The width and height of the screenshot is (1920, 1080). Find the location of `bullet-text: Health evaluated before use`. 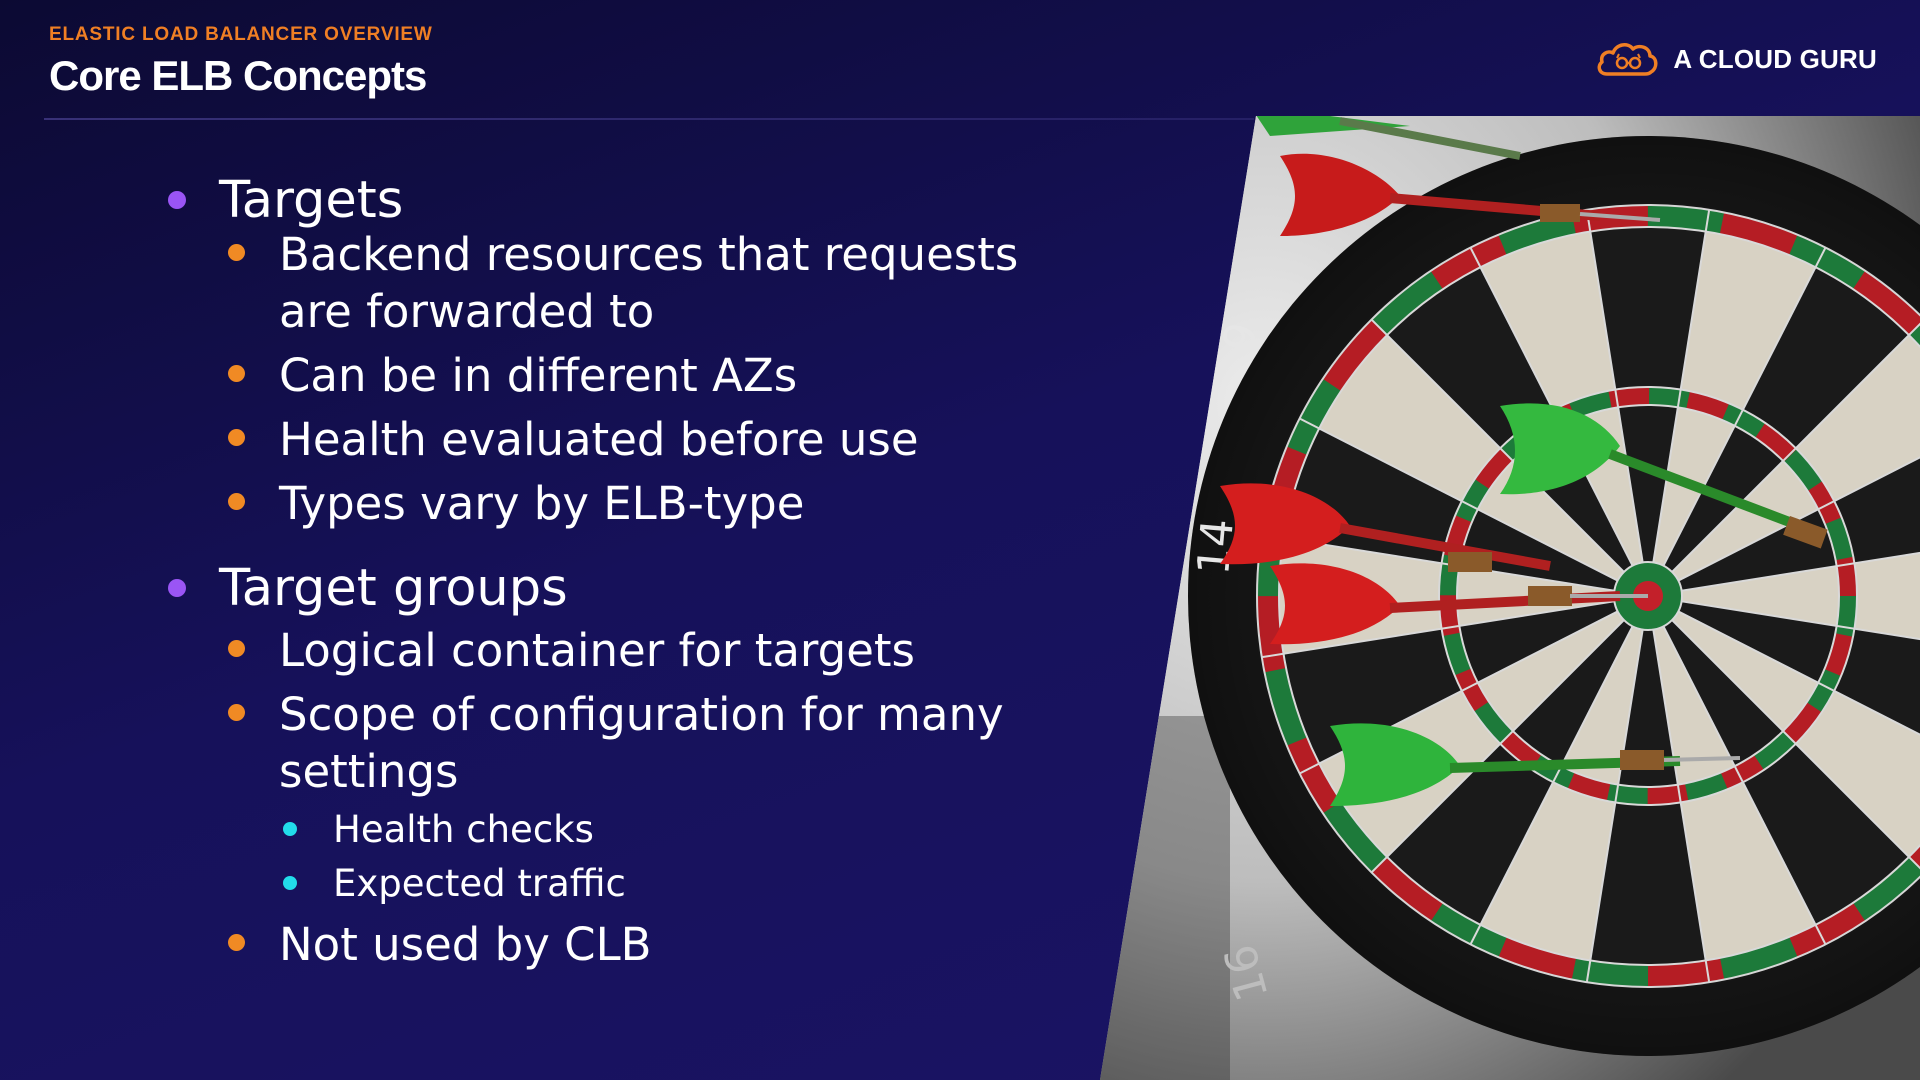

bullet-text: Health evaluated before use is located at coordinates (599, 439).